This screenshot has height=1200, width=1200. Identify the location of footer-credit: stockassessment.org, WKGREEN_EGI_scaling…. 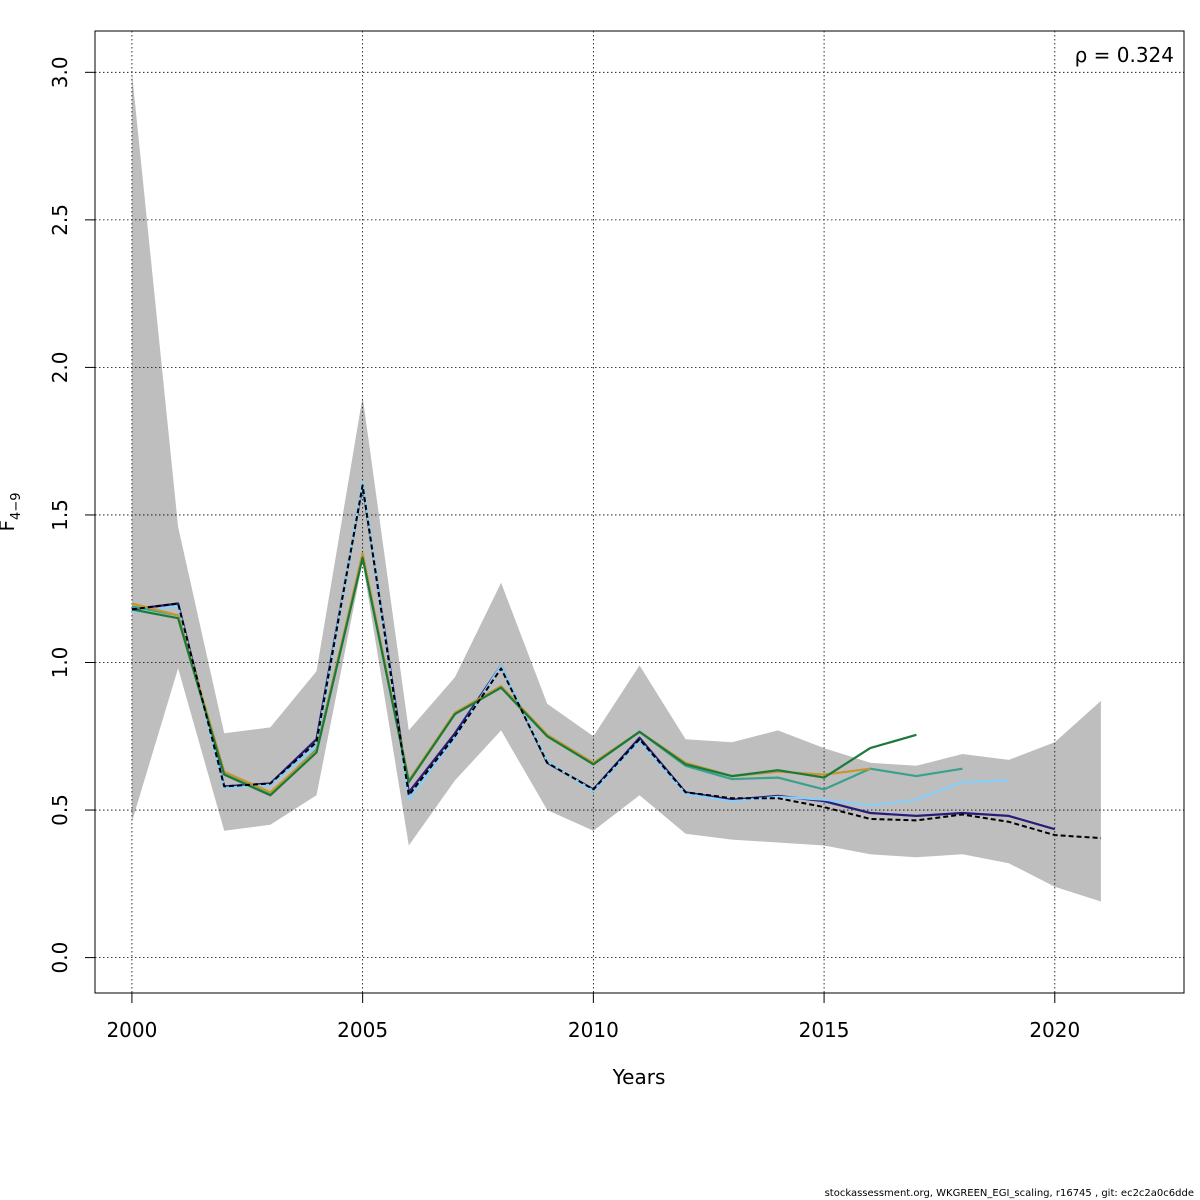
(1009, 1193).